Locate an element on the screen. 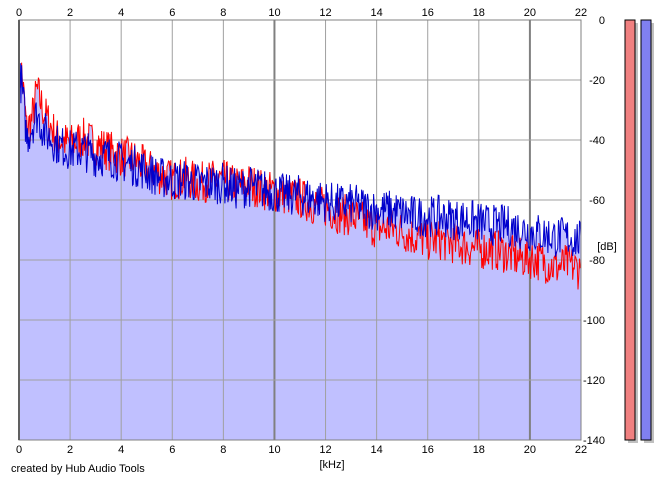  x-tick-label-bottom: 2 is located at coordinates (70, 450).